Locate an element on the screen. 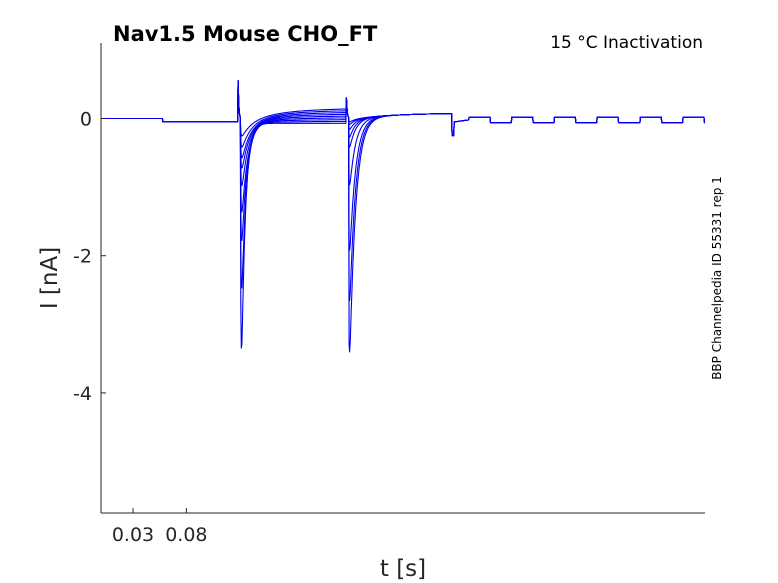 The image size is (778, 583). y-axis-label: I [nA] is located at coordinates (50, 278).